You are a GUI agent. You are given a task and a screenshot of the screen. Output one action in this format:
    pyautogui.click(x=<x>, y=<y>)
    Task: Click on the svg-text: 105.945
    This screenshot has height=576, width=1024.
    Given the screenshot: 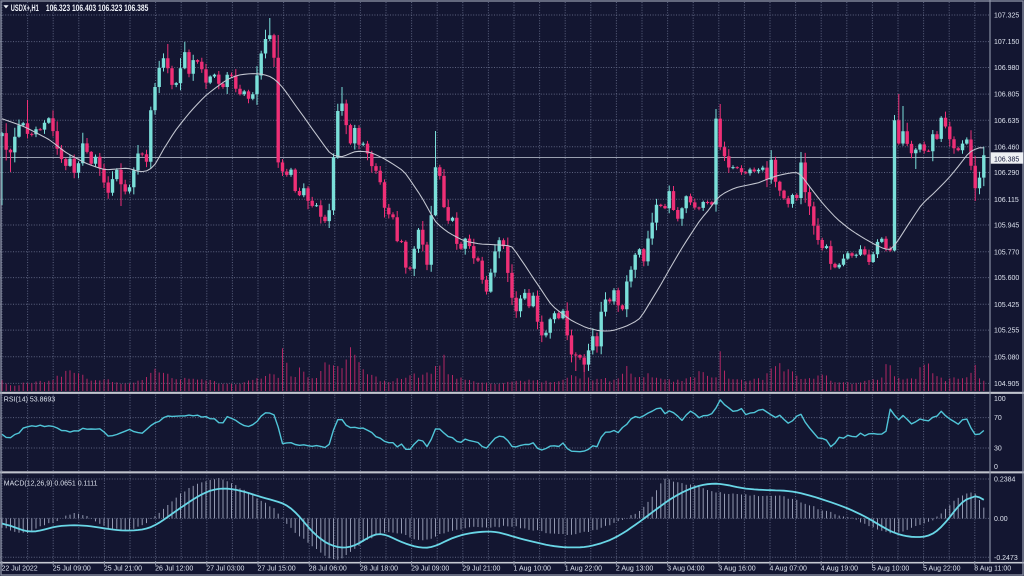 What is the action you would take?
    pyautogui.click(x=1006, y=226)
    